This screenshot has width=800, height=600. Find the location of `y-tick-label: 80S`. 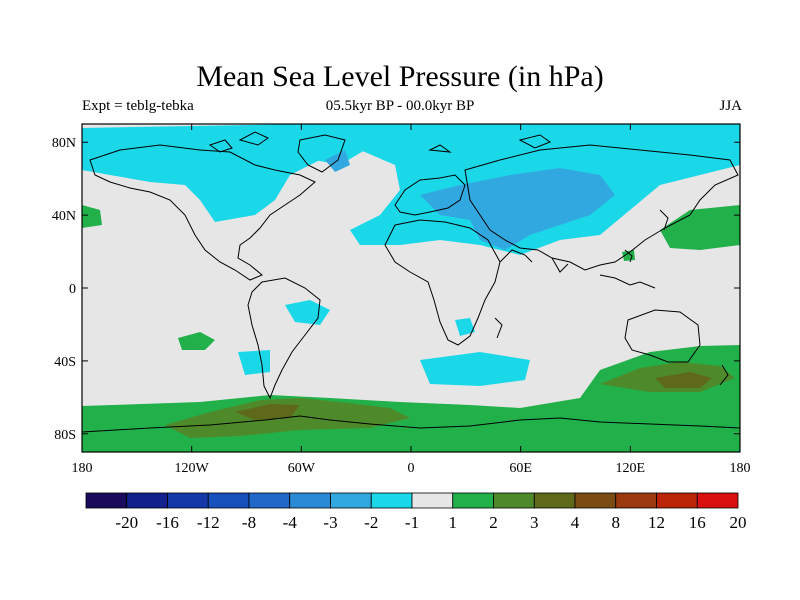

y-tick-label: 80S is located at coordinates (65, 435).